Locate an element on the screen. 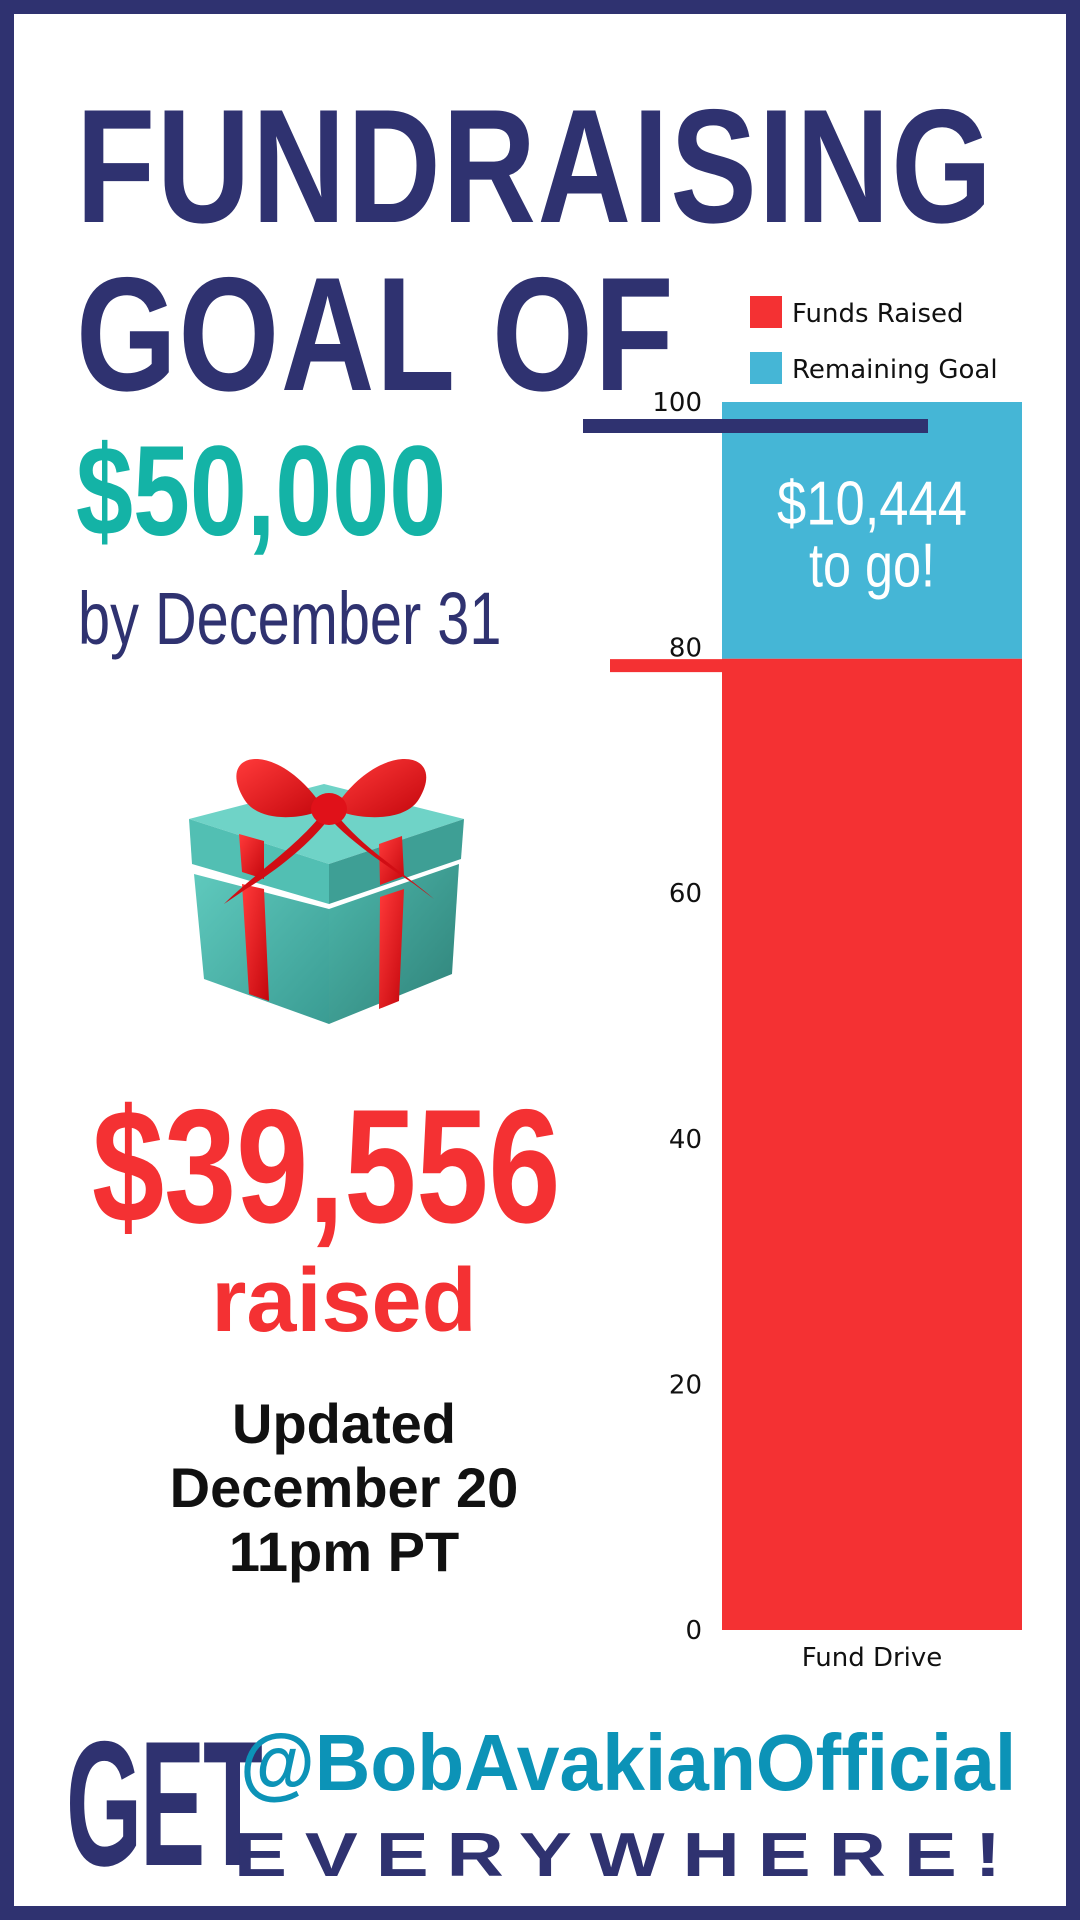 Image resolution: width=1080 pixels, height=1920 pixels. y-tick-label: 80 is located at coordinates (685, 649).